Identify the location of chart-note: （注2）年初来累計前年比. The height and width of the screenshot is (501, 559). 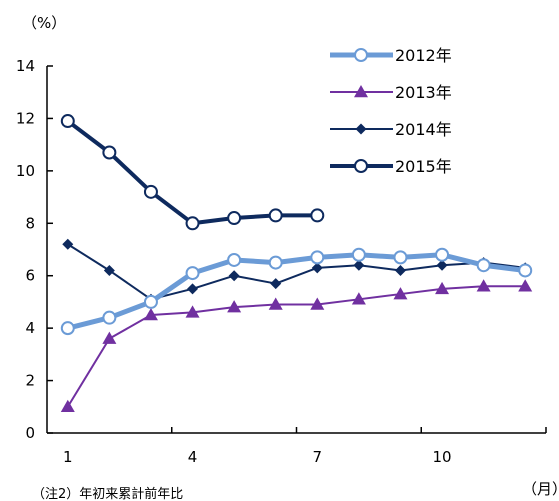
(107, 493).